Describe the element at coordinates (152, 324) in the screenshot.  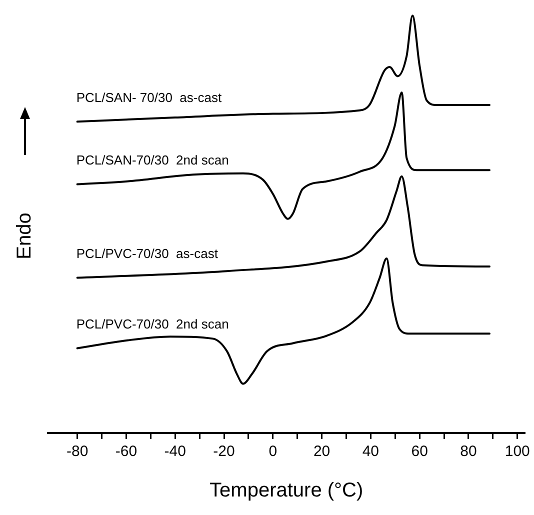
I see `series-label: PCL/PVC-70/30 2nd scan` at that location.